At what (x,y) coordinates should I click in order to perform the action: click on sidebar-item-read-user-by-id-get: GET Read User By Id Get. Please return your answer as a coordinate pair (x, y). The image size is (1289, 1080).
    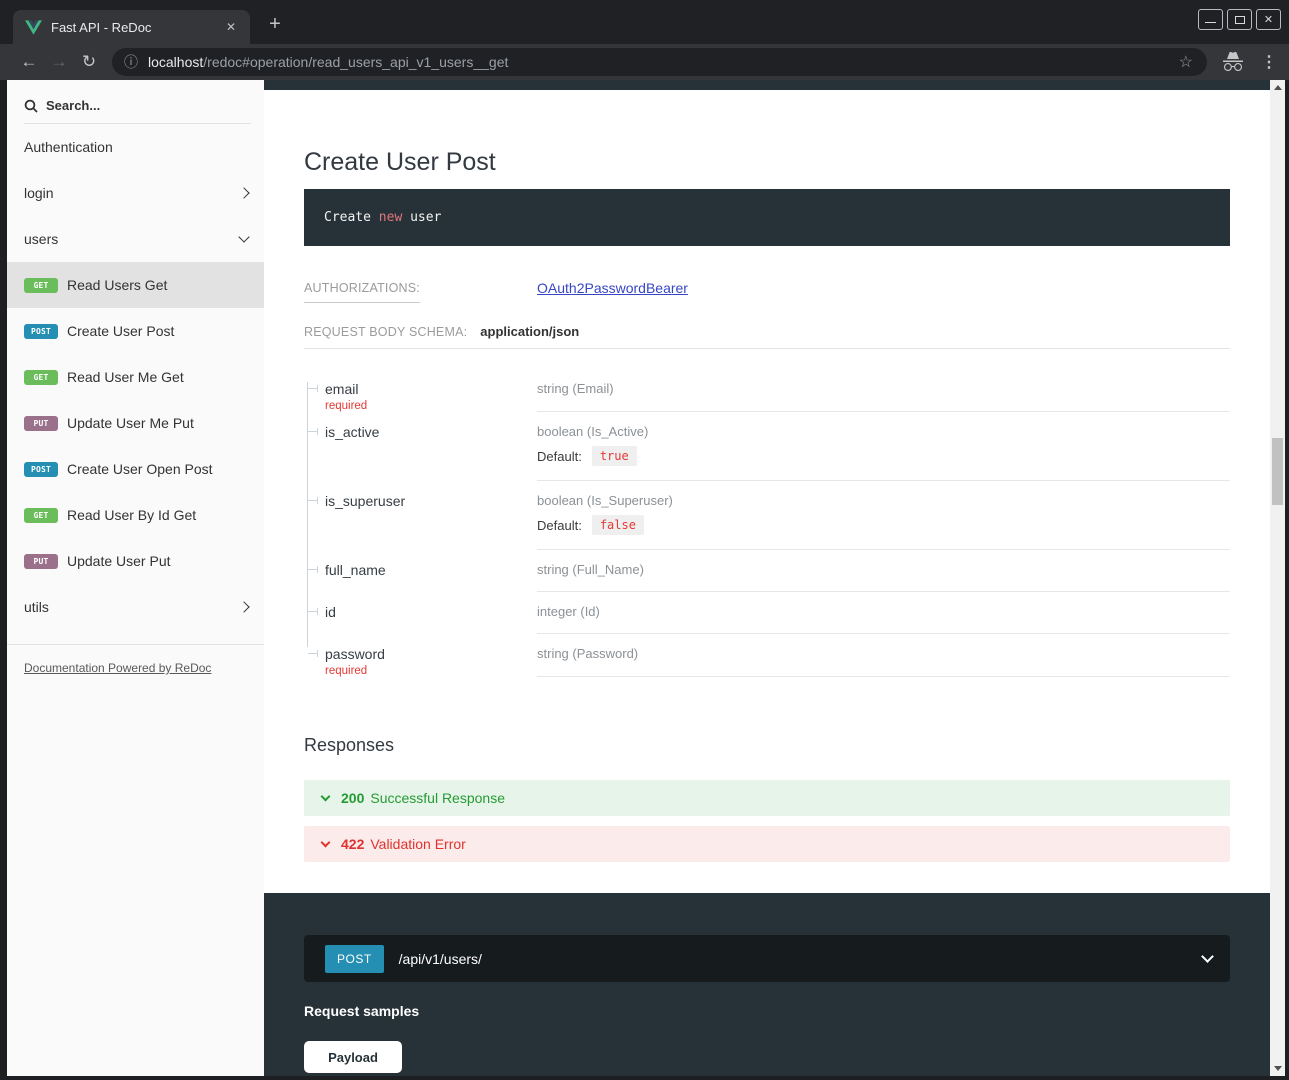
    Looking at the image, I should click on (135, 515).